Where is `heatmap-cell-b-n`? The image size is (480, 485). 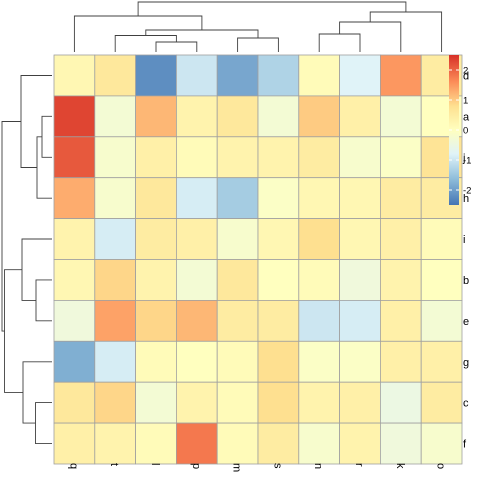 heatmap-cell-b-n is located at coordinates (319, 280).